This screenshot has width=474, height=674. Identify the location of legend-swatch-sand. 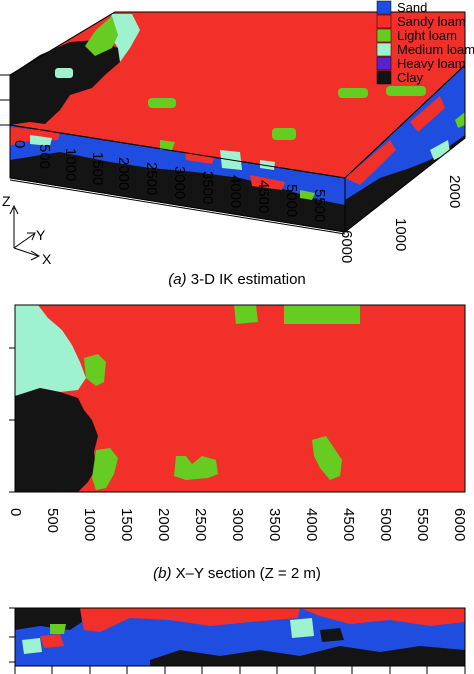
(384, 7).